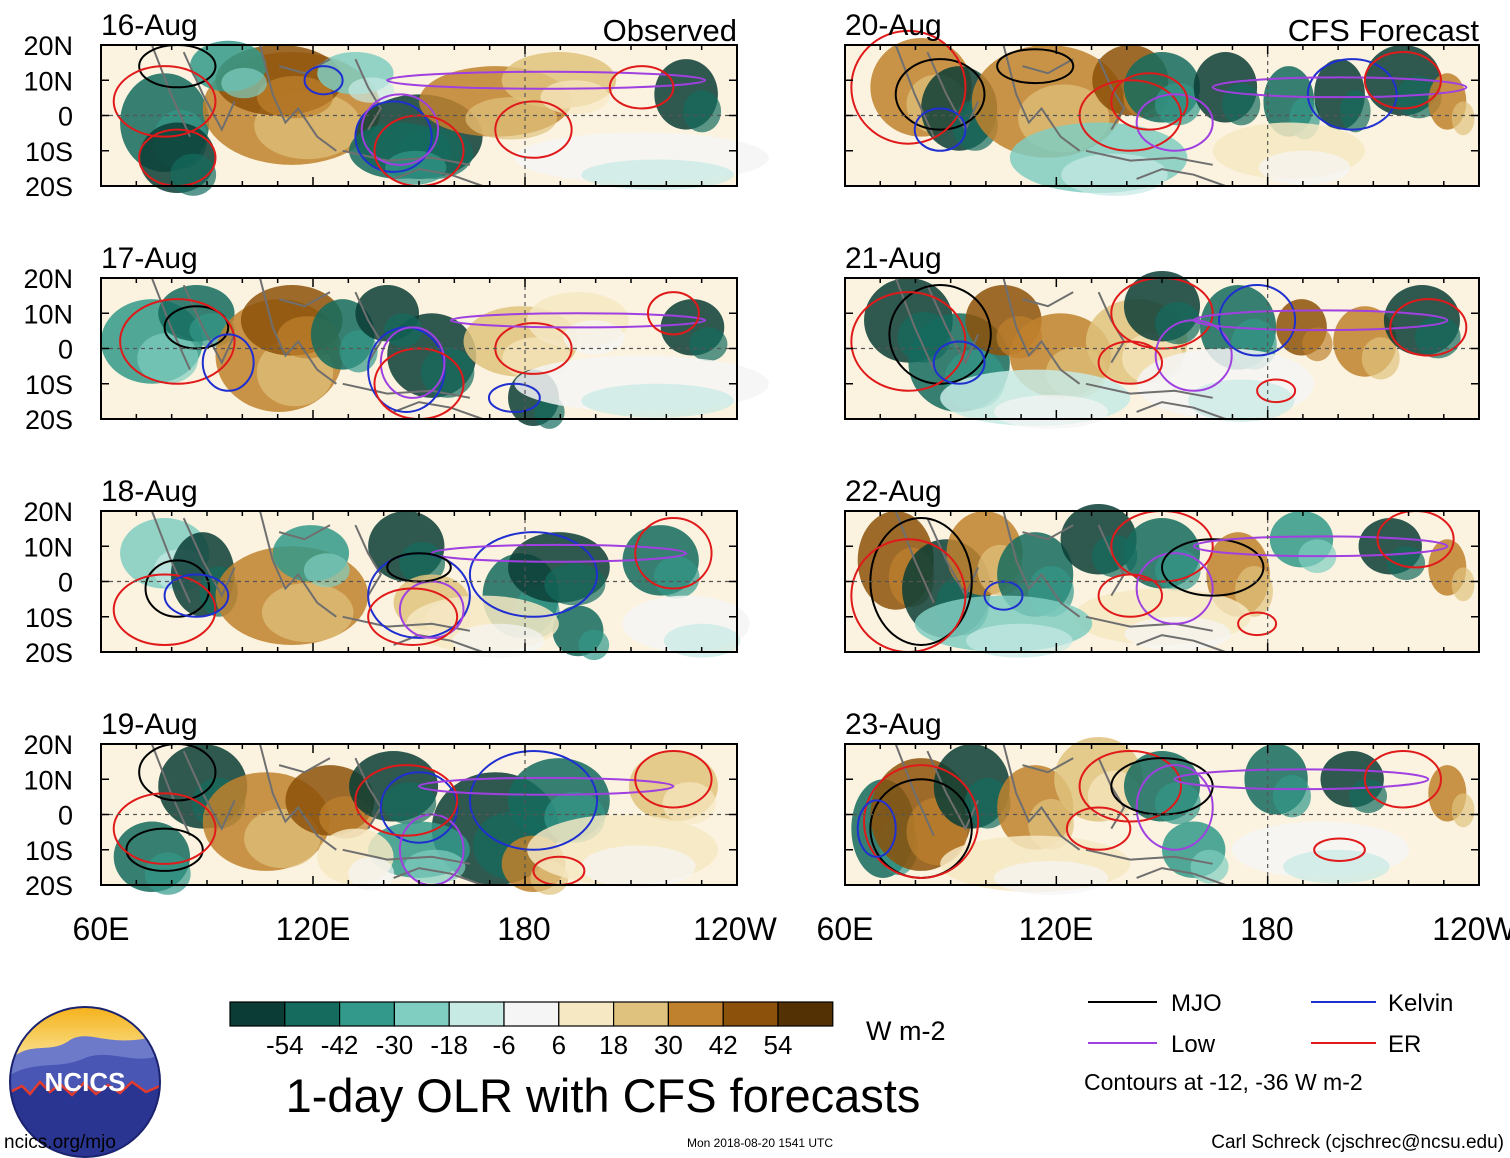  Describe the element at coordinates (313, 929) in the screenshot. I see `lon-label: 120E` at that location.